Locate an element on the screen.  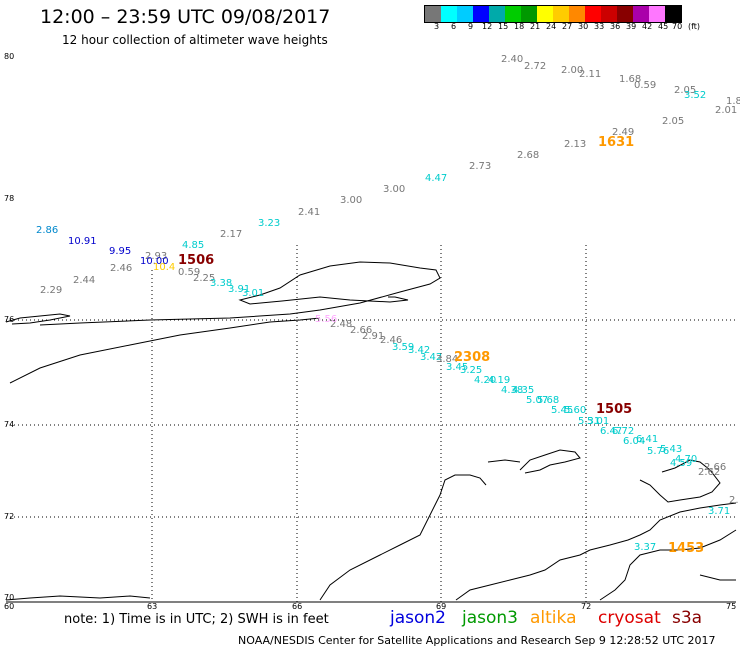
swh-label: 5.68 is located at coordinates (548, 400).